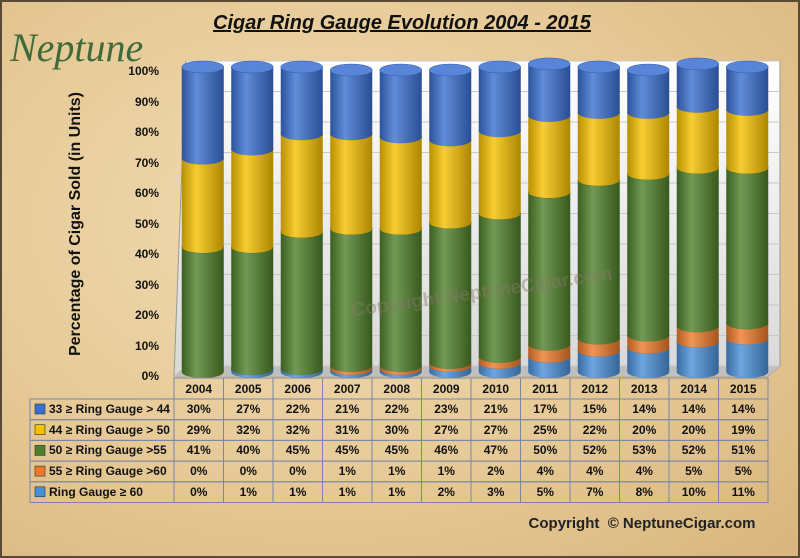 This screenshot has height=558, width=800. Describe the element at coordinates (450, 108) in the screenshot. I see `bar-segment-2009-s0` at that location.